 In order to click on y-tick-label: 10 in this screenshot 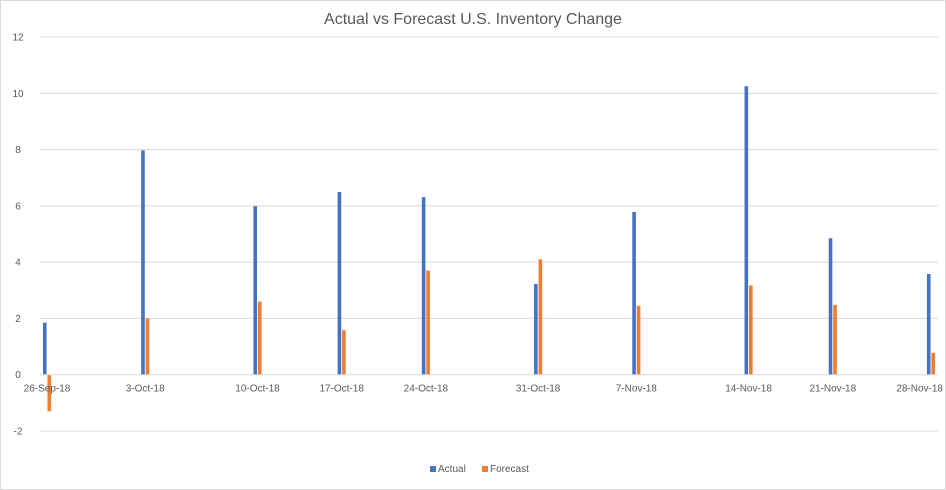, I will do `click(18, 94)`.